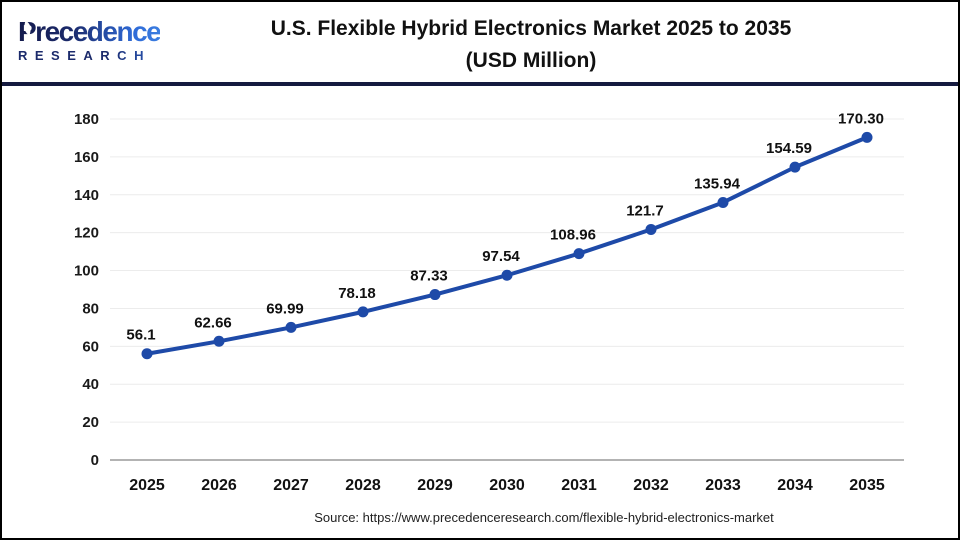 The width and height of the screenshot is (960, 540). I want to click on data-value-label: 56.1, so click(140, 335).